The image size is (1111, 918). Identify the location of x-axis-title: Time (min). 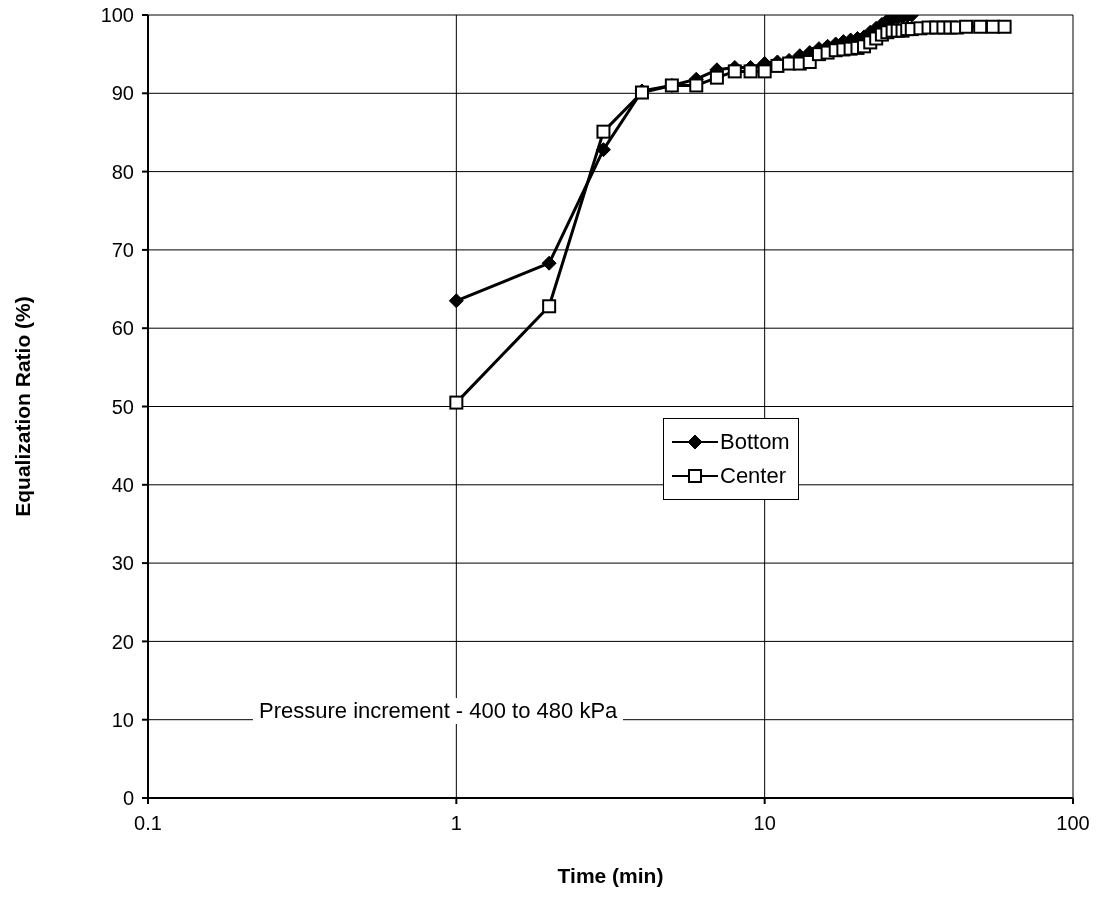
(610, 875).